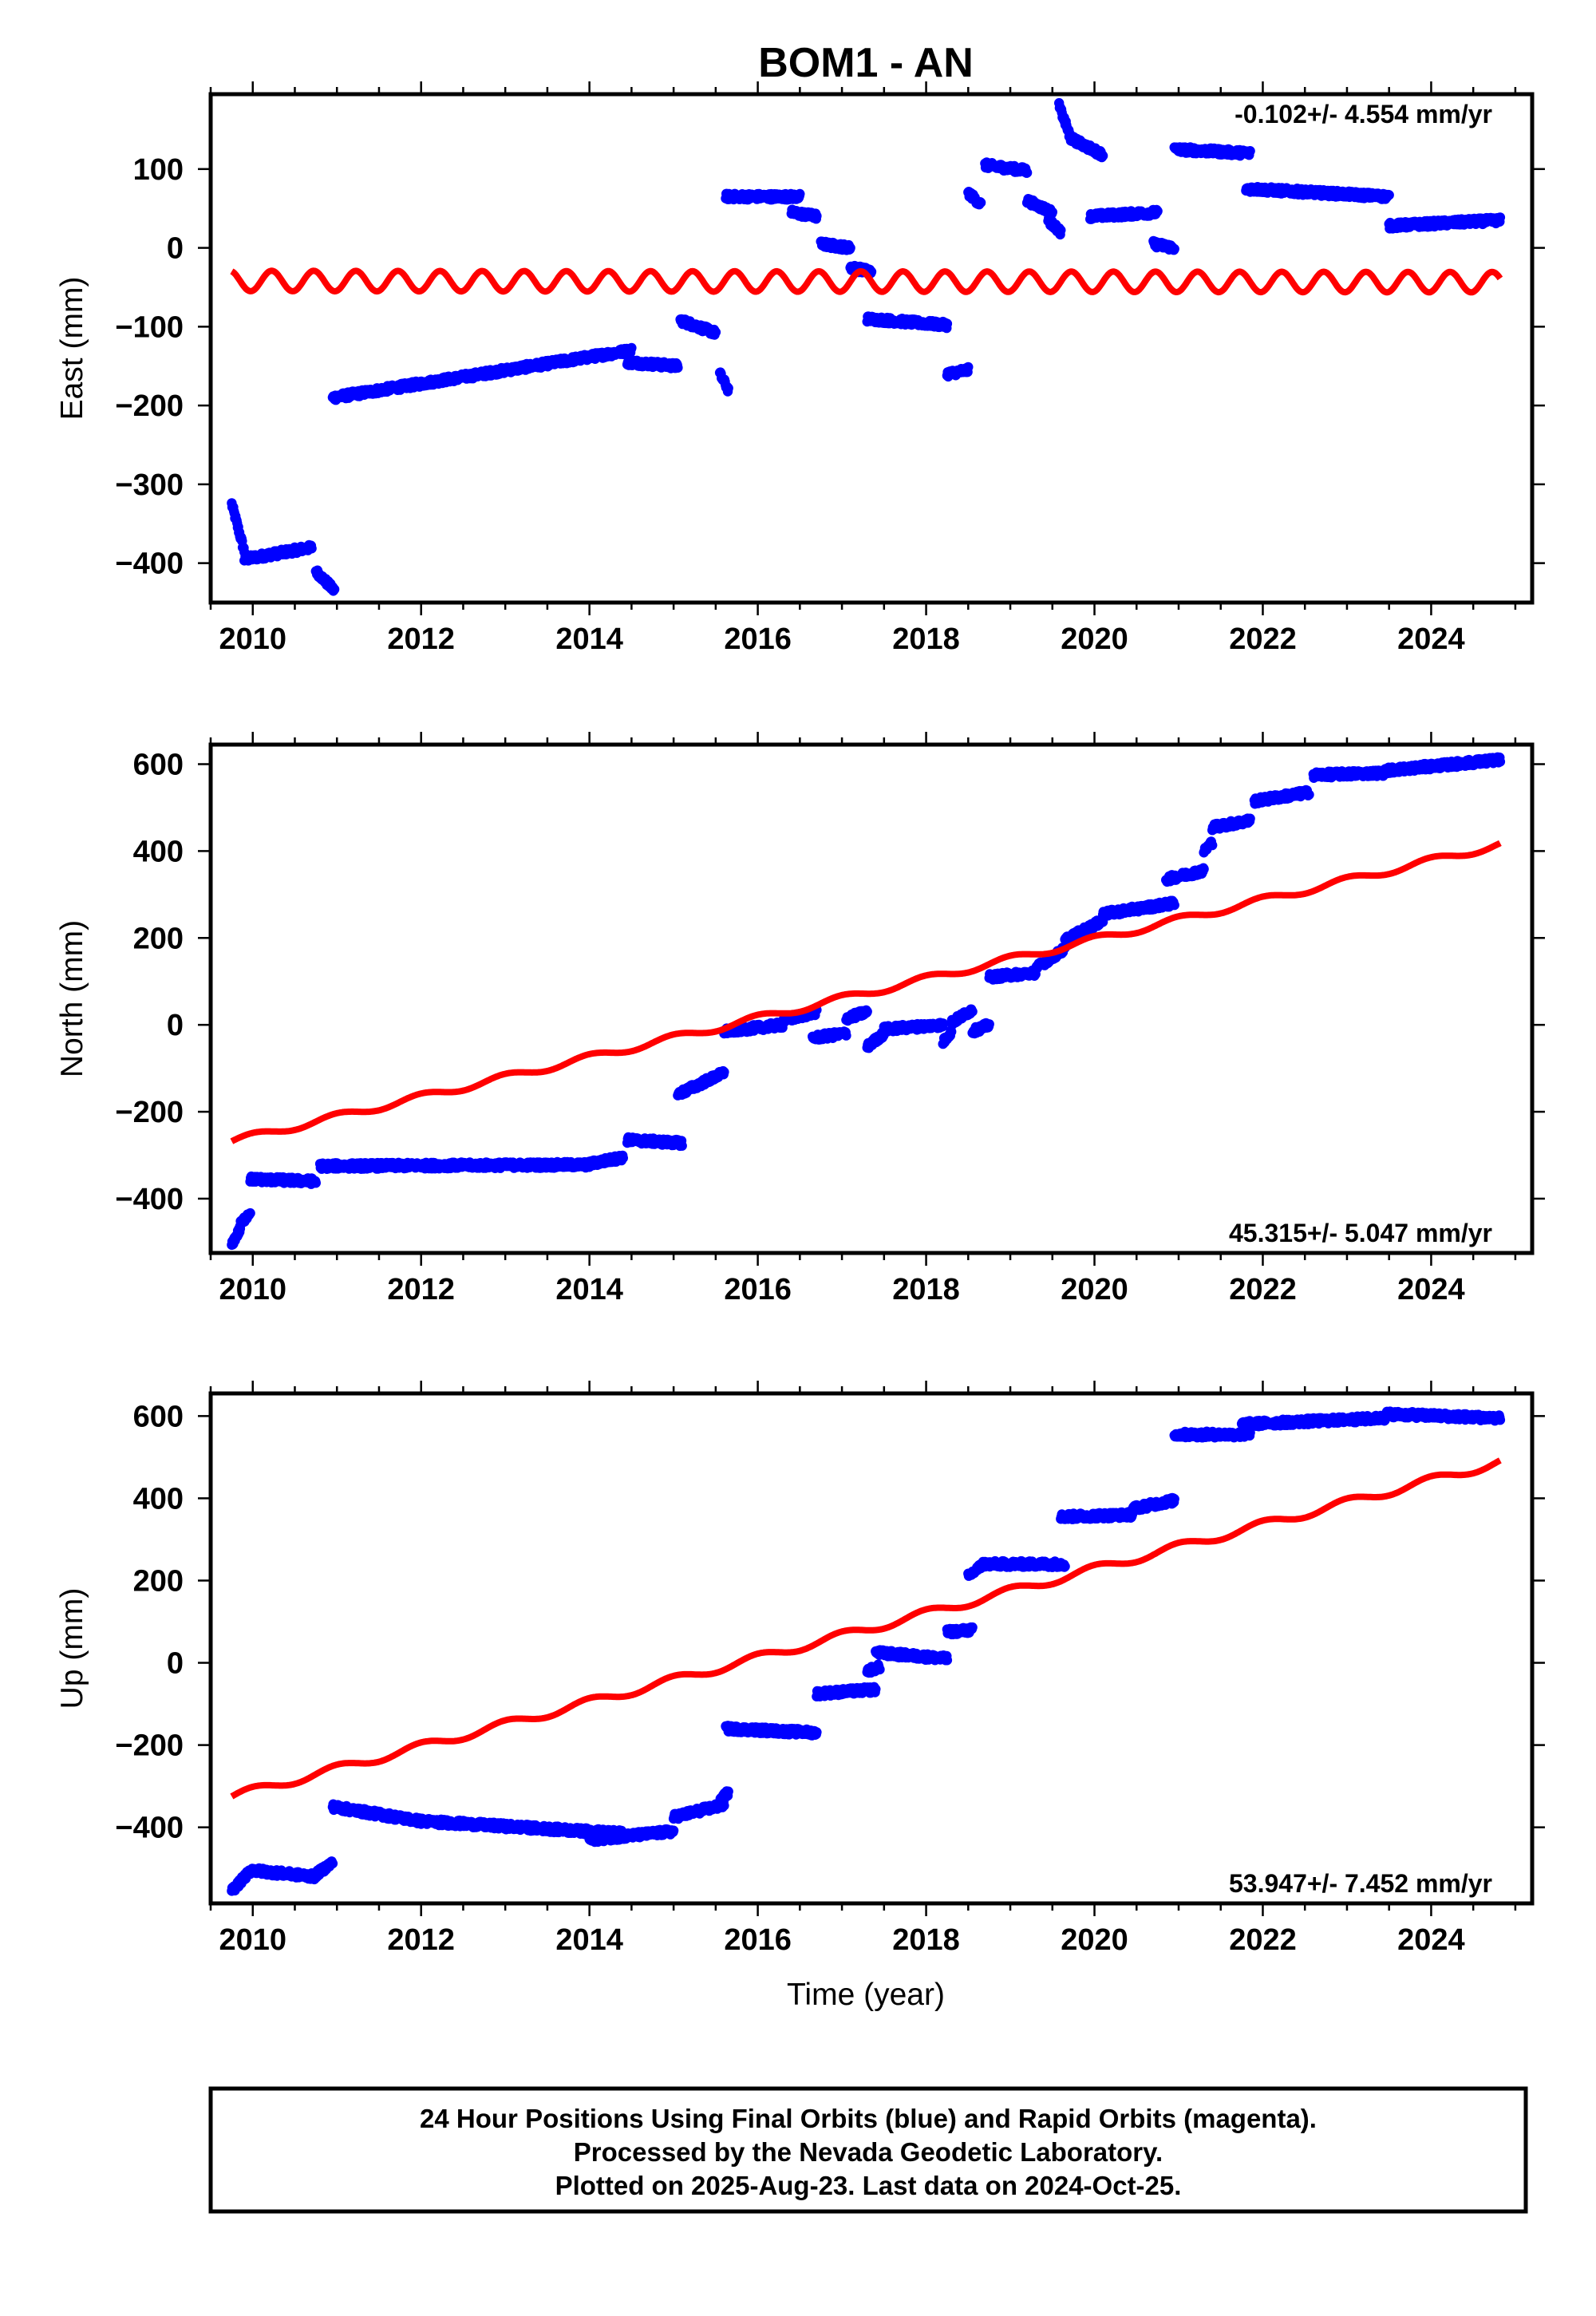 The width and height of the screenshot is (1596, 2316). I want to click on model-fit-line, so click(866, 281).